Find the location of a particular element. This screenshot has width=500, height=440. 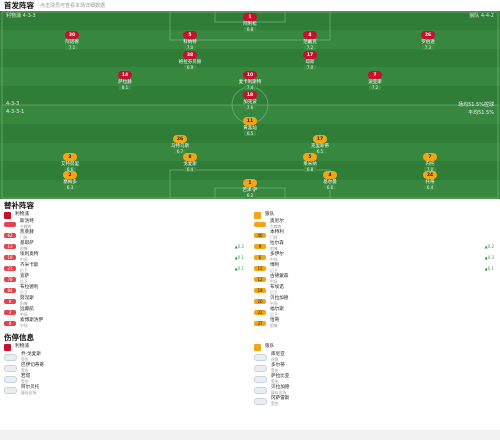

player-home-cb-left: 4 范戴克 7.2 is located at coordinates (310, 41).